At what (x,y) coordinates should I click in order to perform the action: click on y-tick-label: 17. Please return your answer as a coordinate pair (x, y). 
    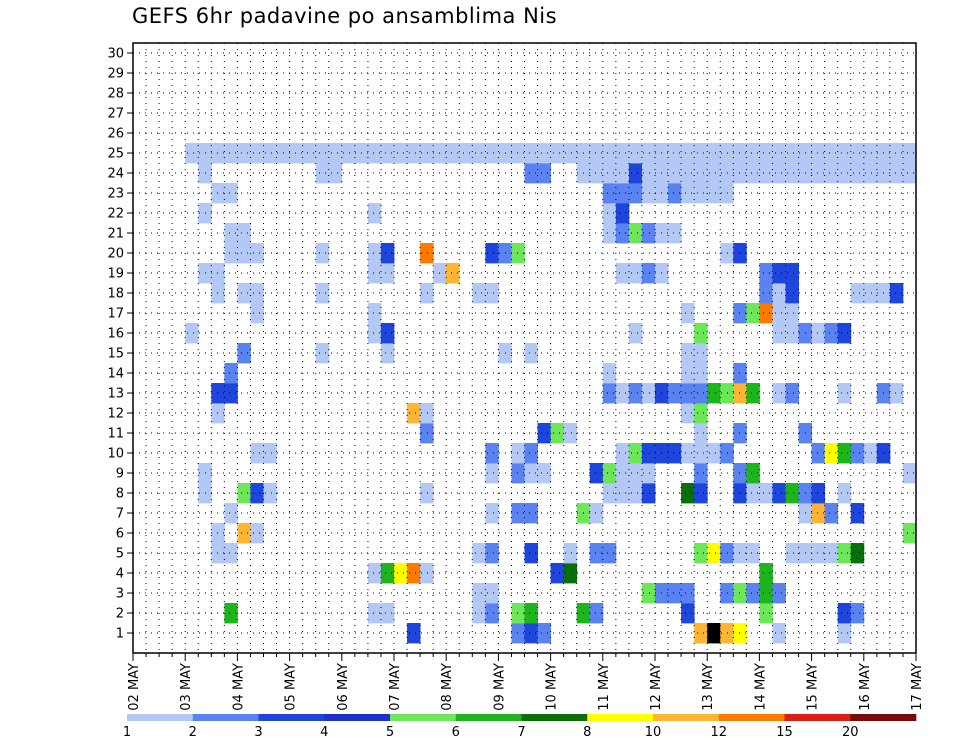
    Looking at the image, I should click on (115, 314).